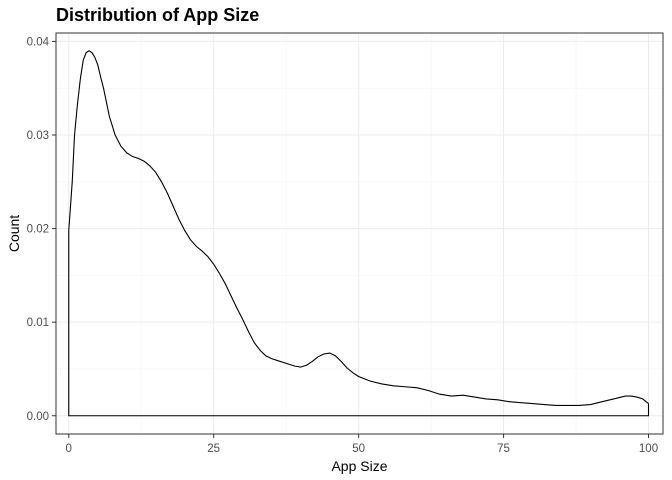 This screenshot has height=480, width=672. What do you see at coordinates (503, 449) in the screenshot?
I see `x-tick-label: 75` at bounding box center [503, 449].